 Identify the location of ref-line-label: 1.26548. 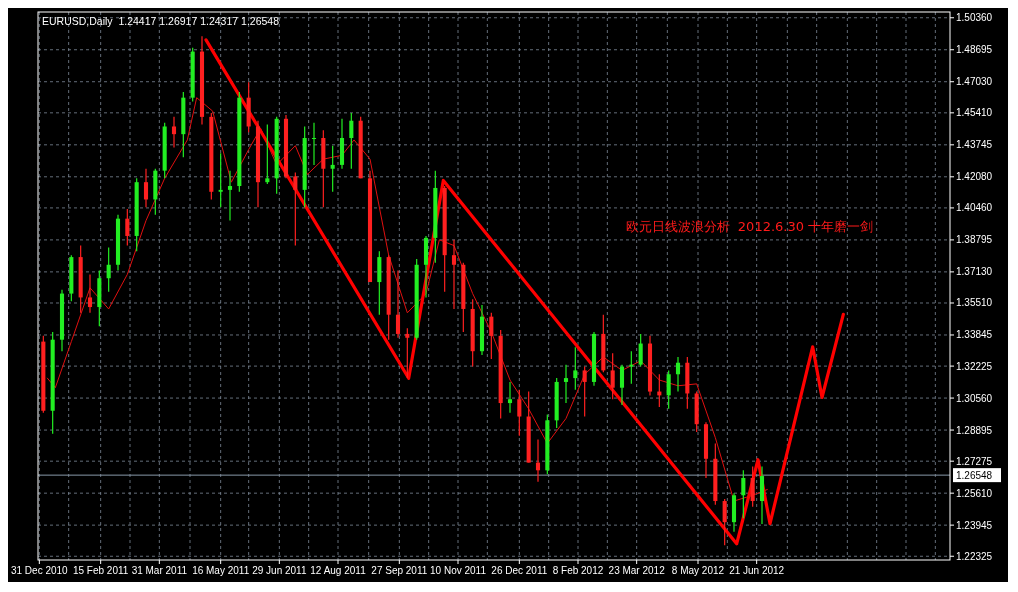
(974, 475).